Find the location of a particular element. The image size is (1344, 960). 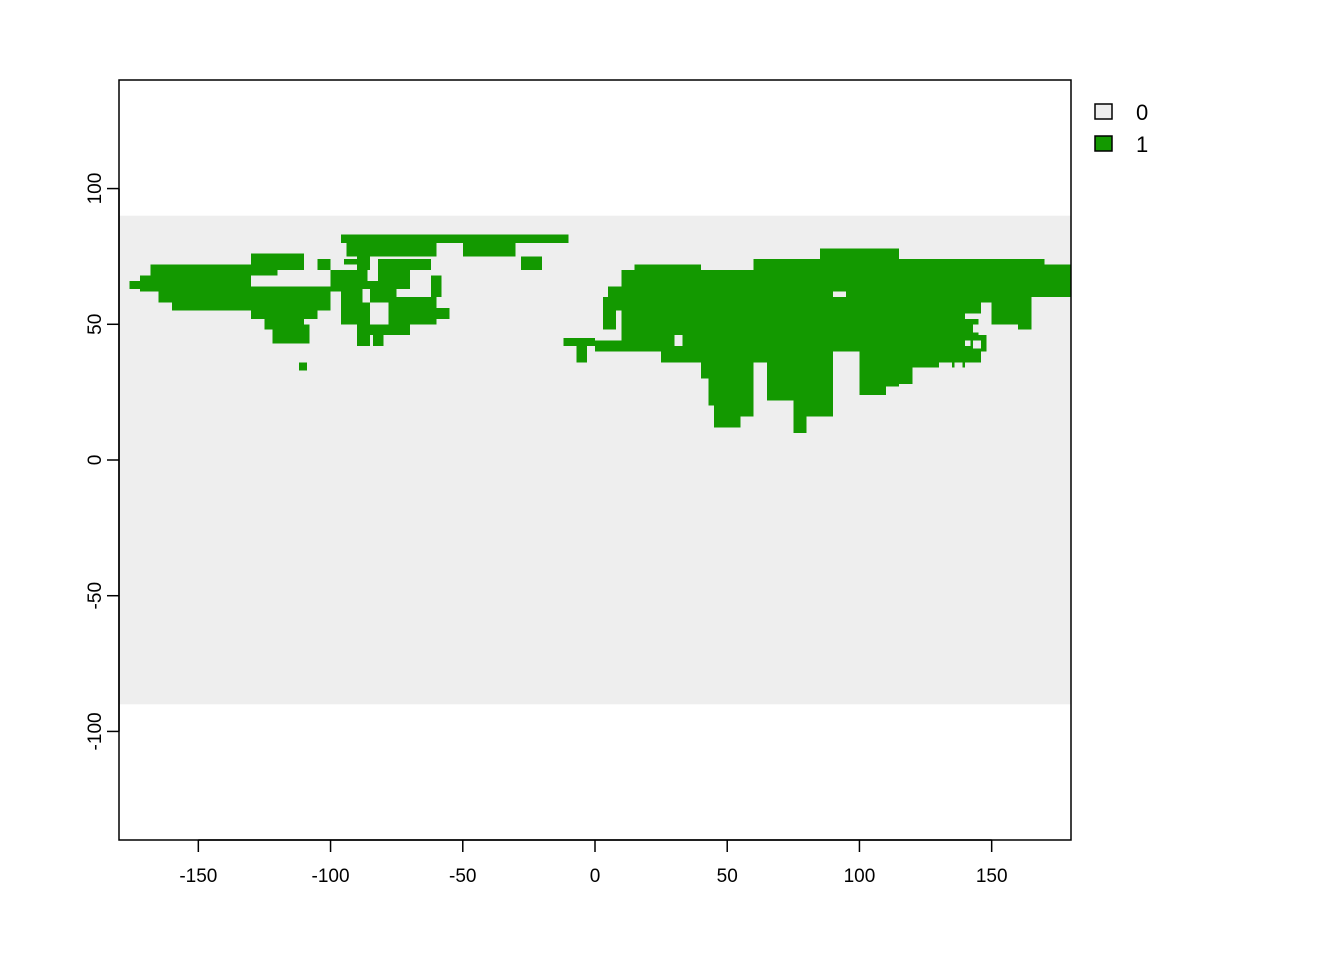

x-tick-label: -150 is located at coordinates (198, 876).